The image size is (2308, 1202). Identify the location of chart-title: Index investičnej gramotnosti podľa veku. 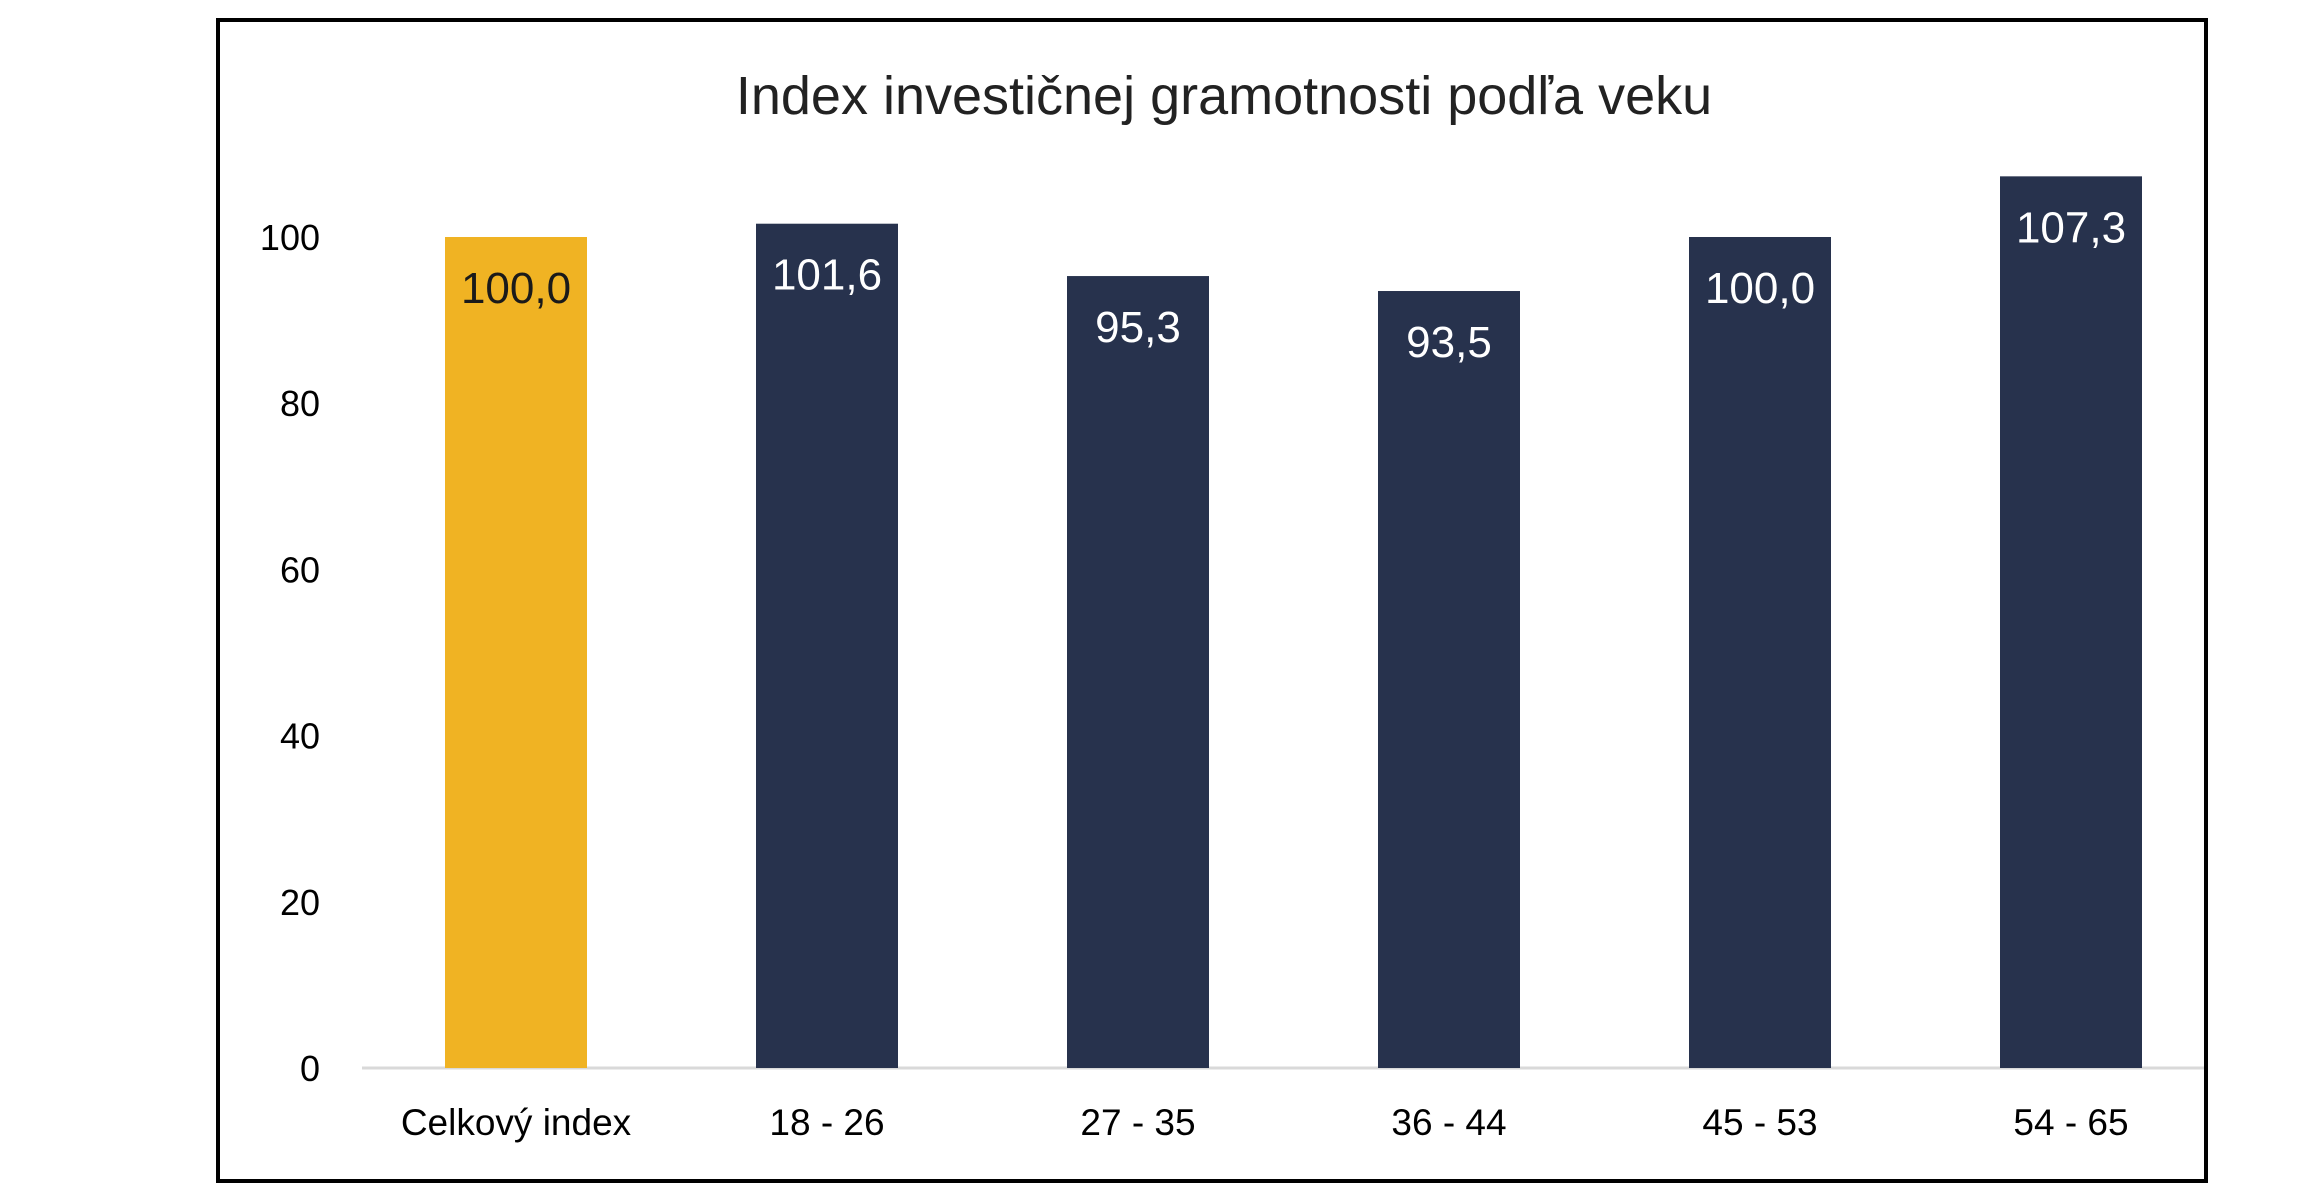
(1224, 96).